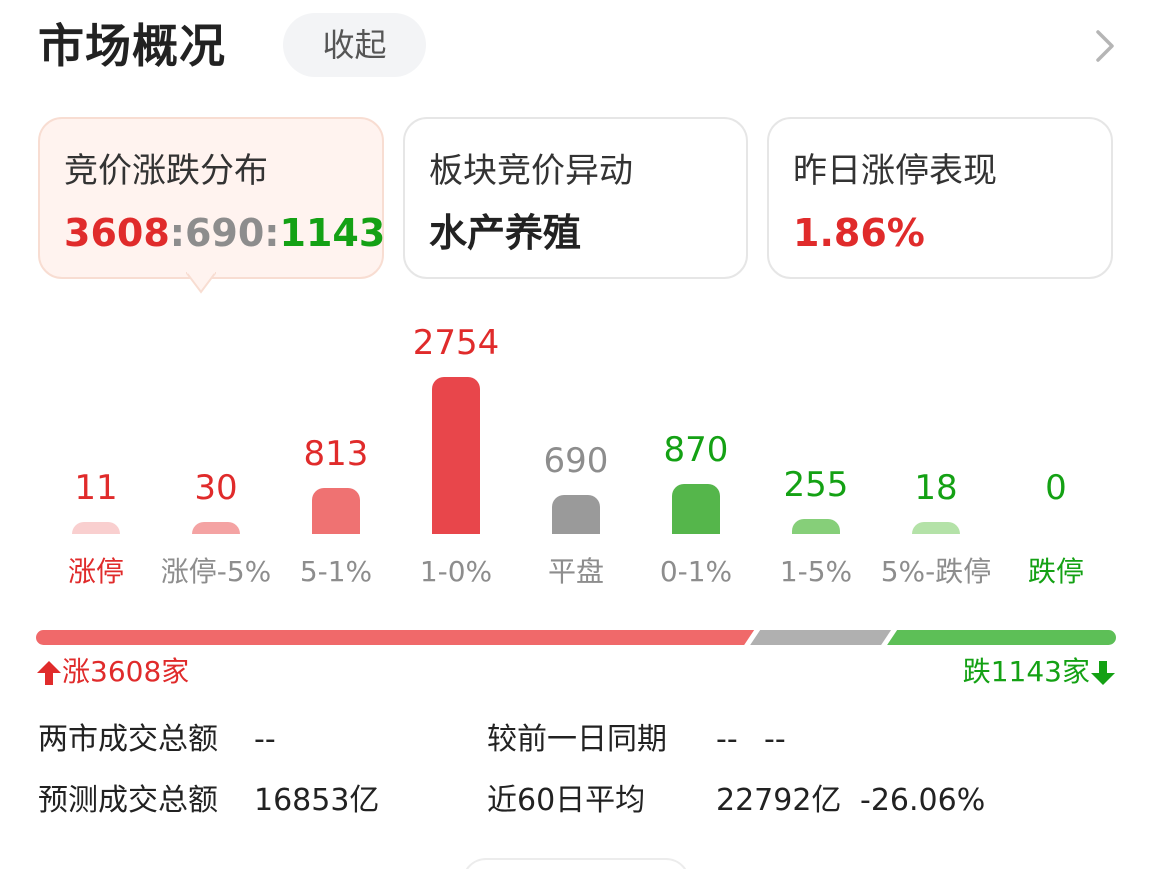 This screenshot has height=869, width=1152. I want to click on card-value: 水产养殖, so click(505, 233).